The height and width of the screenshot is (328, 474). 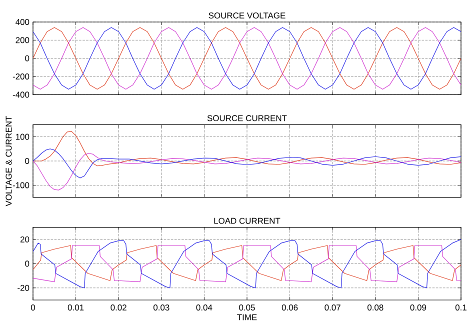 I want to click on chart-title: SOURCE CURRENT, so click(x=247, y=118).